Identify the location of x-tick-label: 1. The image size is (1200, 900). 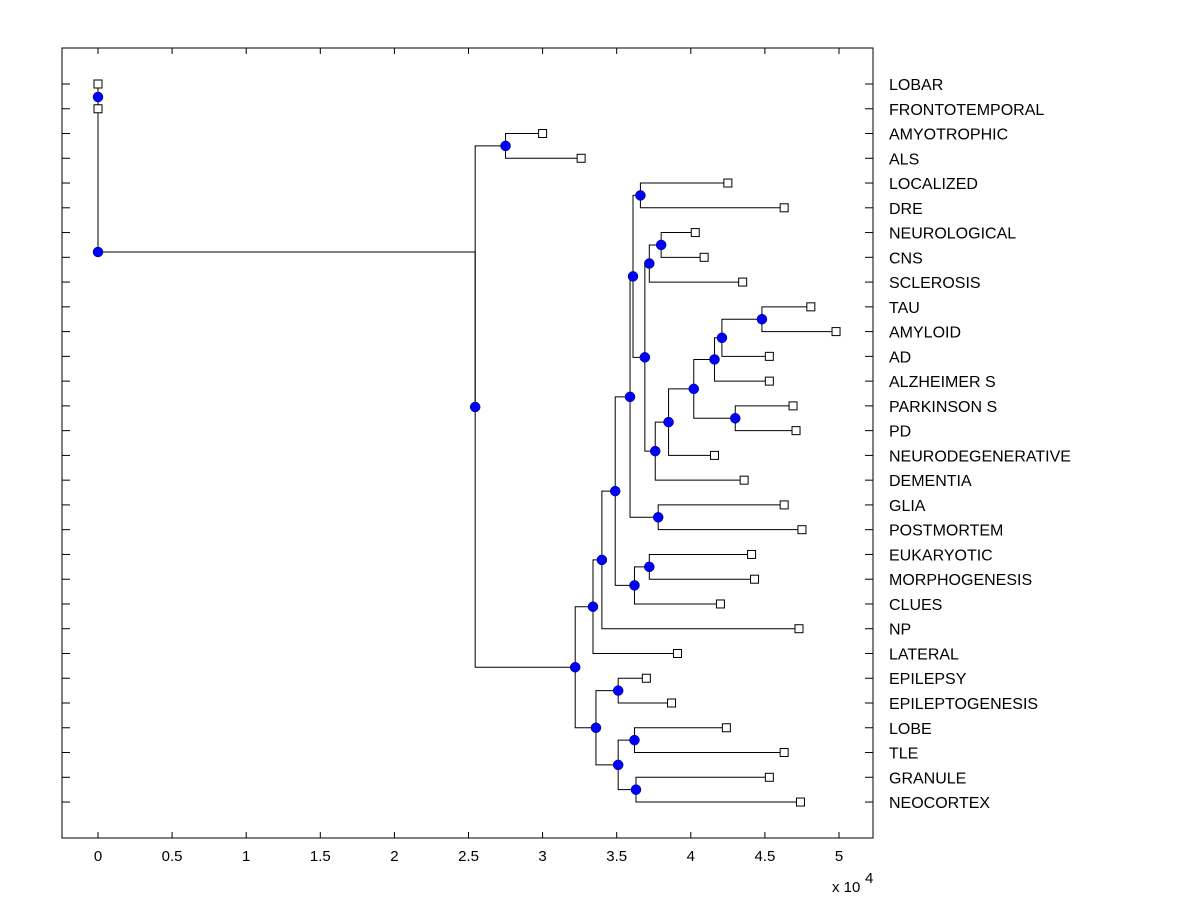
(246, 856).